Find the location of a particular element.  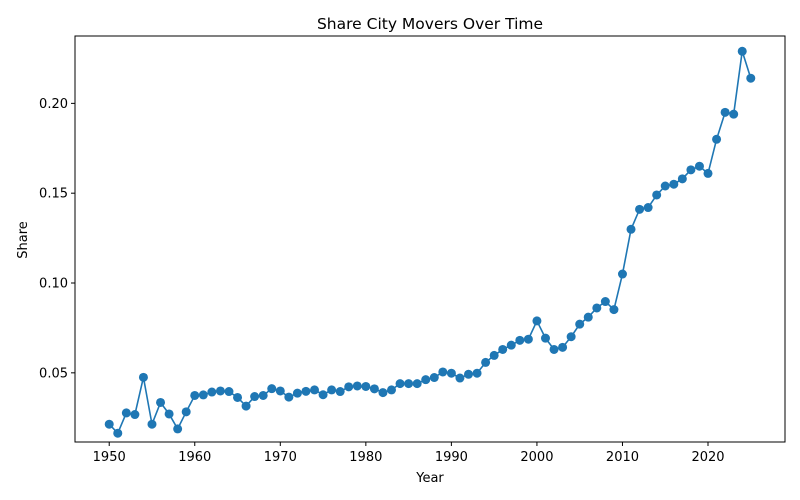

x-tick-label: 1960 is located at coordinates (194, 457).